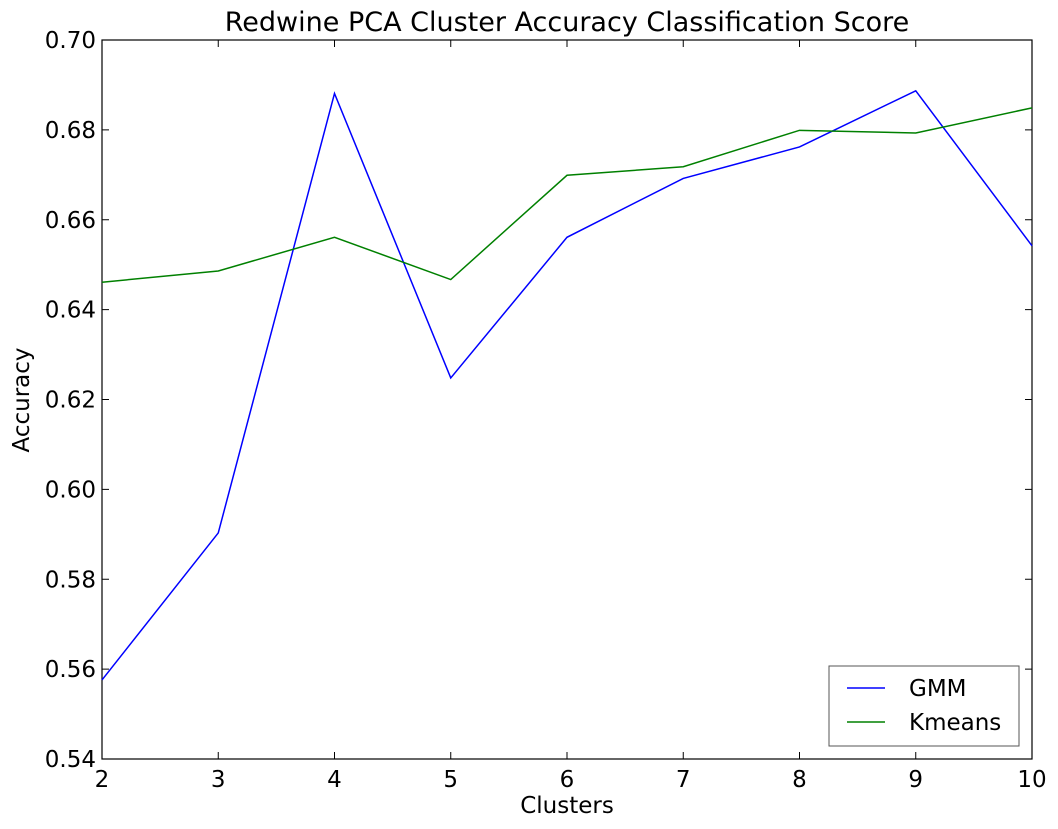 The image size is (1058, 829). Describe the element at coordinates (70, 41) in the screenshot. I see `y-tick-label: 0.70` at that location.